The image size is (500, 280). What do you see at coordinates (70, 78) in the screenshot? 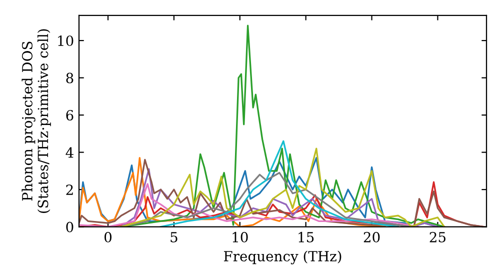
I see `y-tick-label: 8` at bounding box center [70, 78].